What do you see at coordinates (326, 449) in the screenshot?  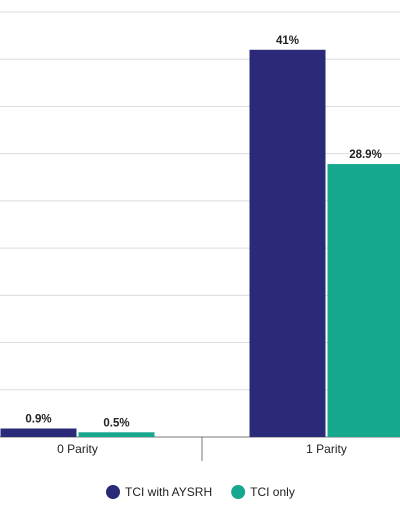 I see `x-tick-label: 1 Parity` at bounding box center [326, 449].